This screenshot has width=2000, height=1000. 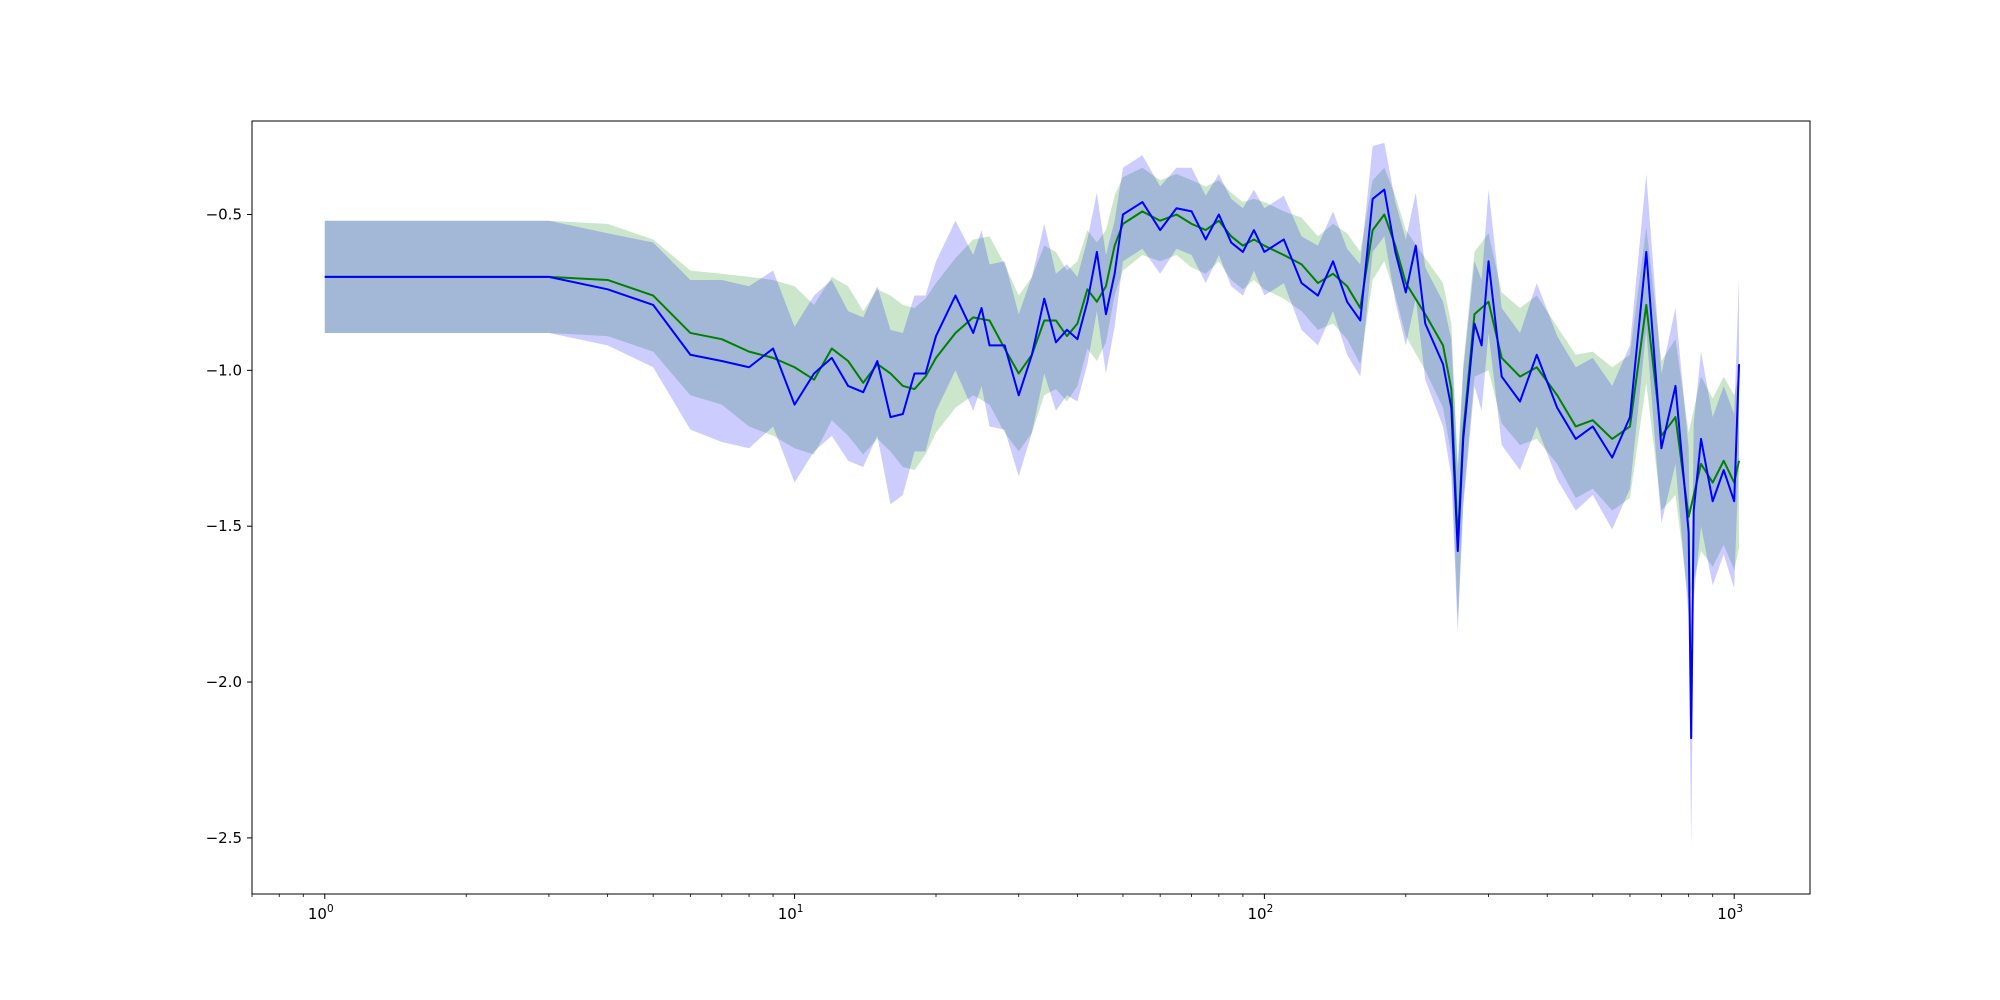 What do you see at coordinates (791, 913) in the screenshot?
I see `x-tick-label: 10¹` at bounding box center [791, 913].